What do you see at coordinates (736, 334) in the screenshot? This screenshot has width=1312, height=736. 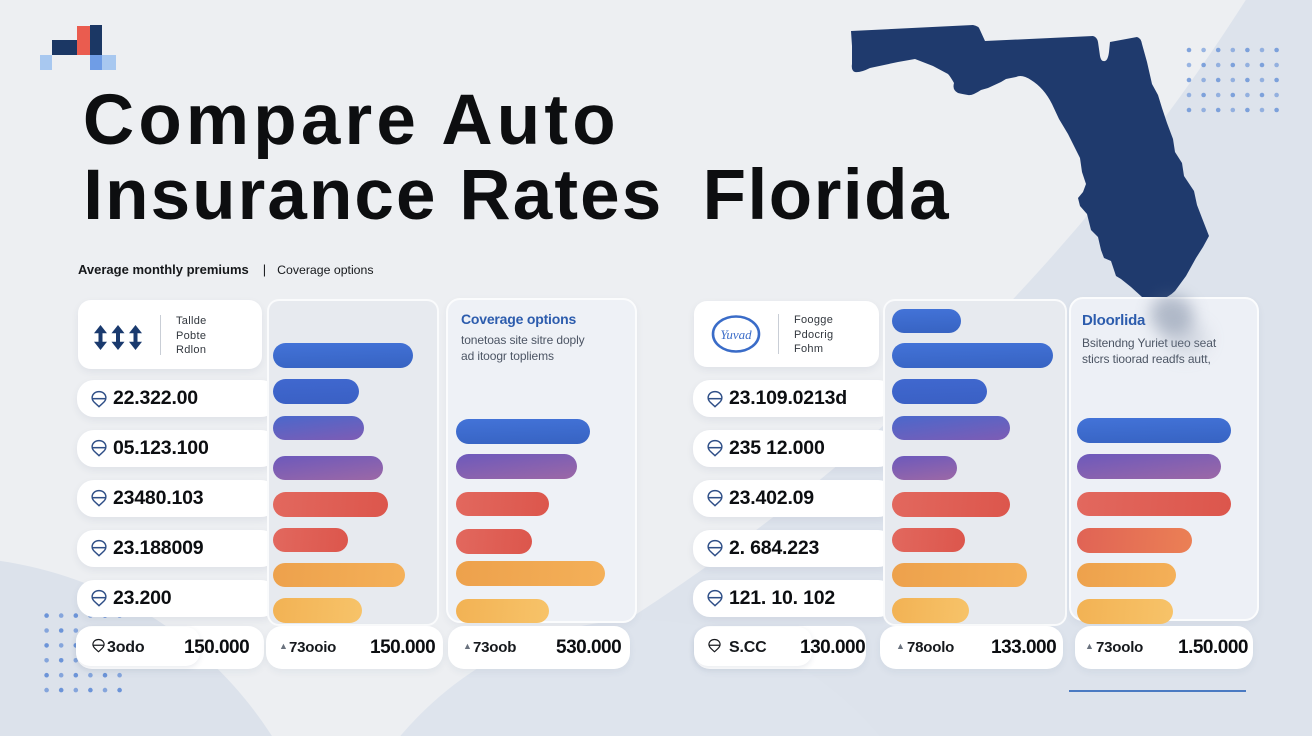 I see `svg-text: Yuvad` at bounding box center [736, 334].